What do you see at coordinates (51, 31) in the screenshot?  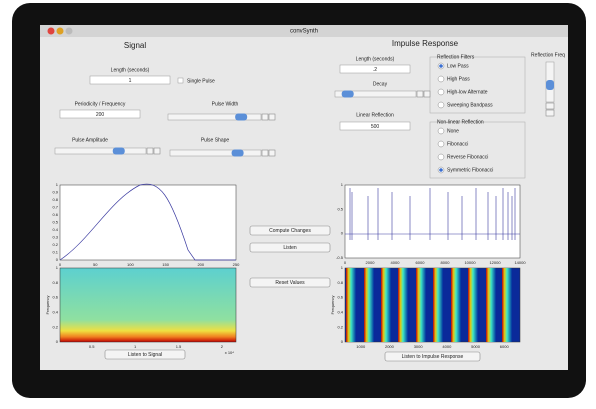 I see `close-button` at bounding box center [51, 31].